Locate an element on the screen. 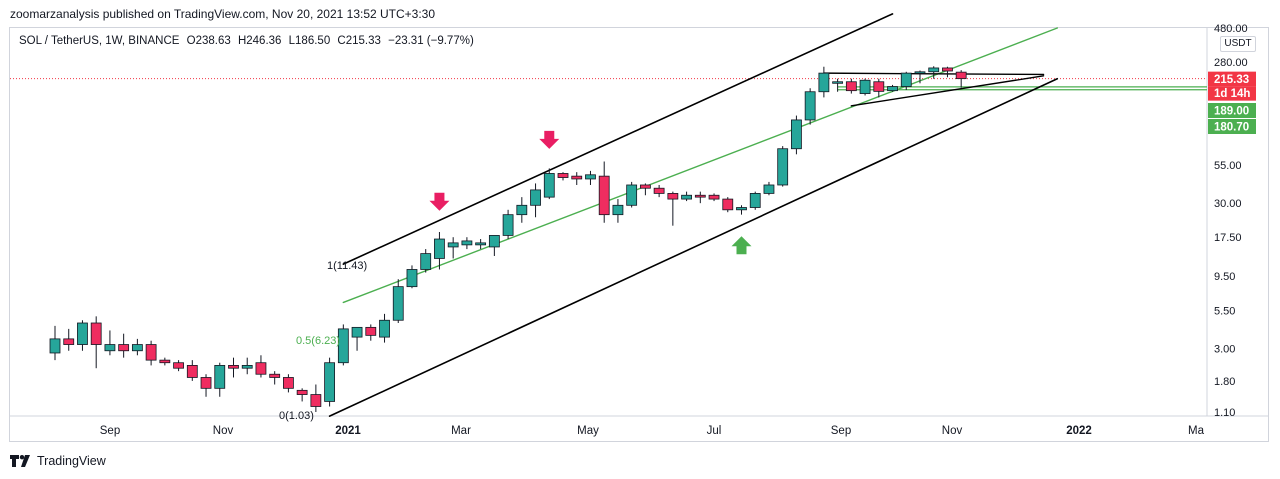 The height and width of the screenshot is (479, 1280). fib-label-0: 0(1.03) is located at coordinates (296, 416).